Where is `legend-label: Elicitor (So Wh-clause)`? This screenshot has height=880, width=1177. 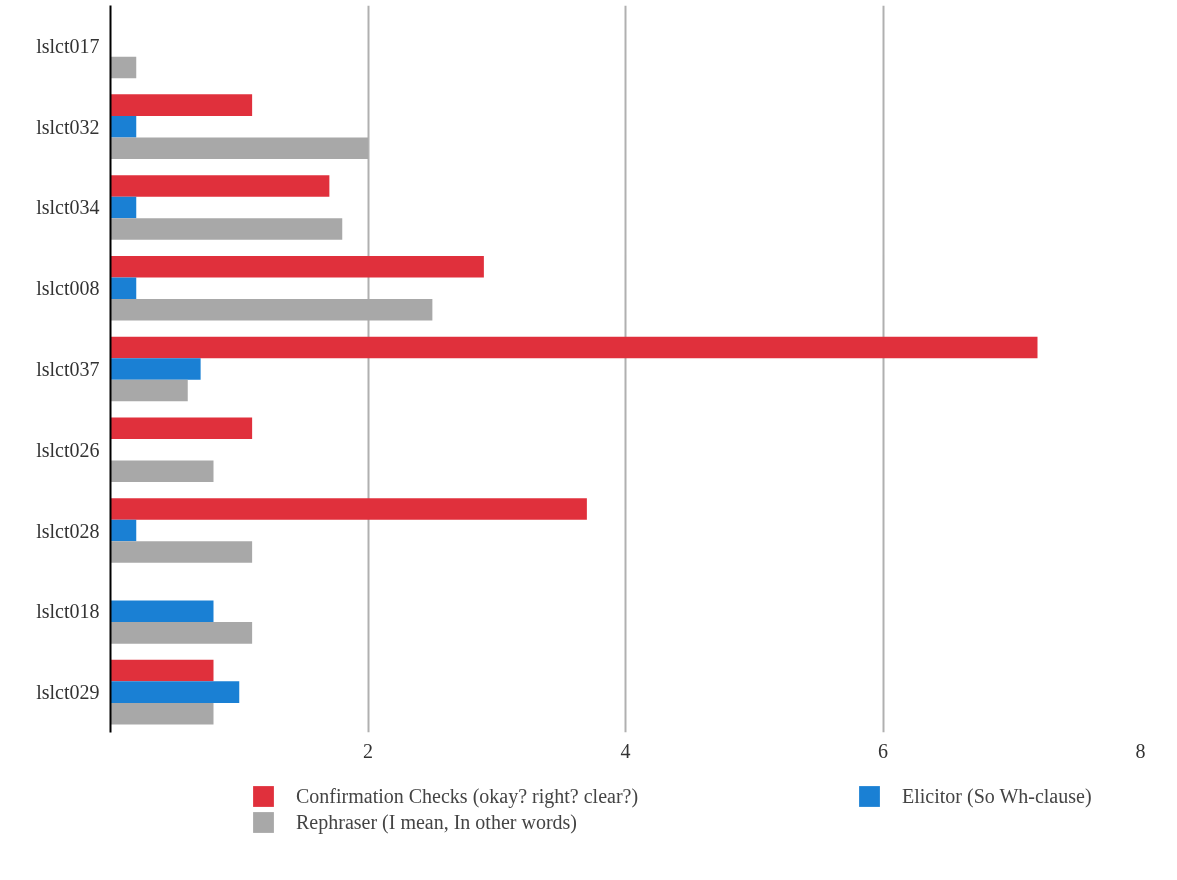
legend-label: Elicitor (So Wh-clause) is located at coordinates (997, 796).